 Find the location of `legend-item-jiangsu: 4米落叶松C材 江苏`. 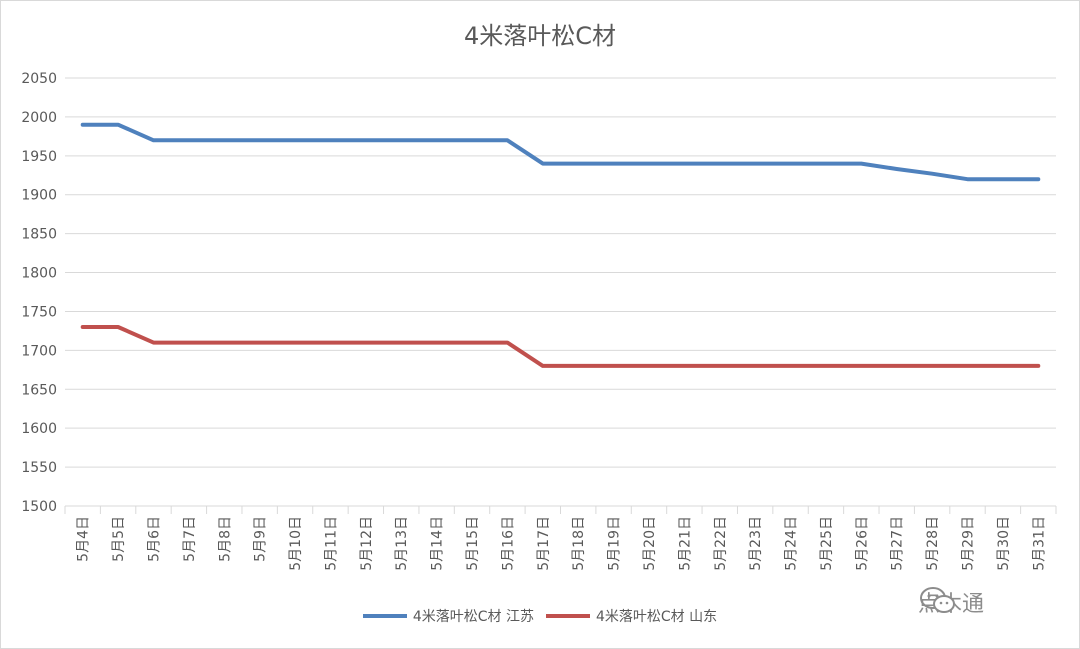

legend-item-jiangsu: 4米落叶松C材 江苏 is located at coordinates (448, 616).